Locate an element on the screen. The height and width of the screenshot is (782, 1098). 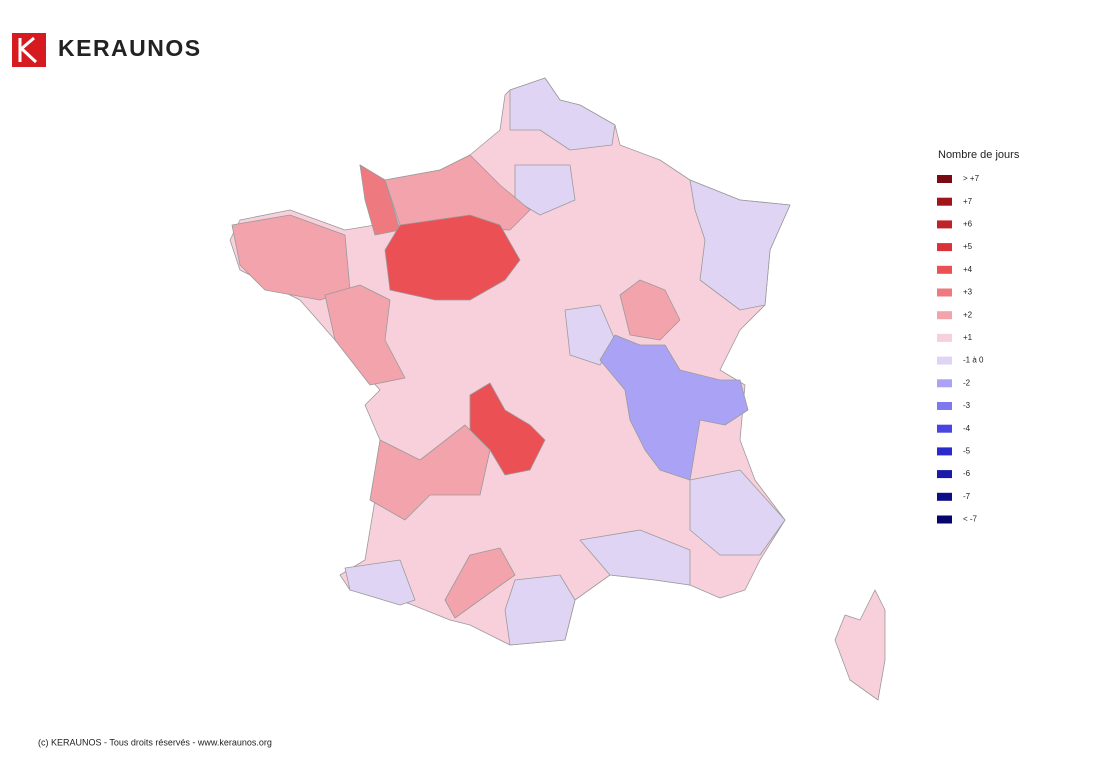
legend-label: > +7 is located at coordinates (971, 178).